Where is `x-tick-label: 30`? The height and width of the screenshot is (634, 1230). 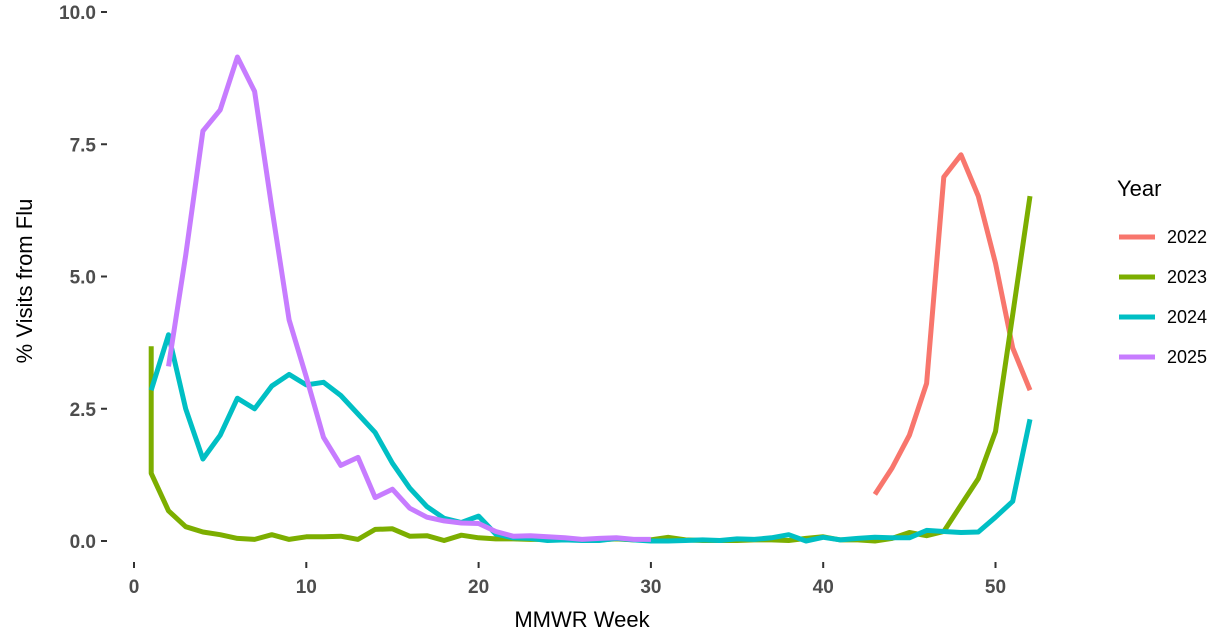 x-tick-label: 30 is located at coordinates (650, 587).